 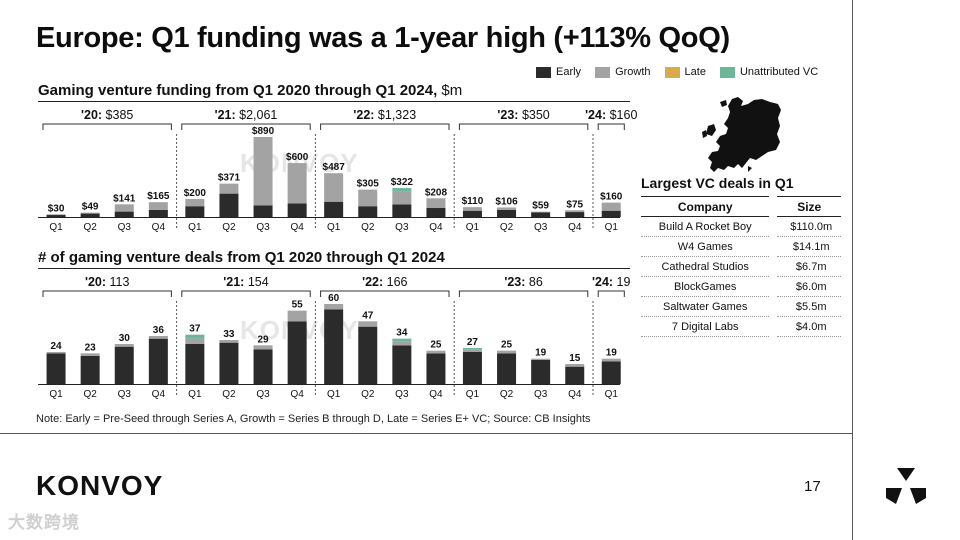 I want to click on funding-bar-value-label: $59, so click(x=540, y=206).